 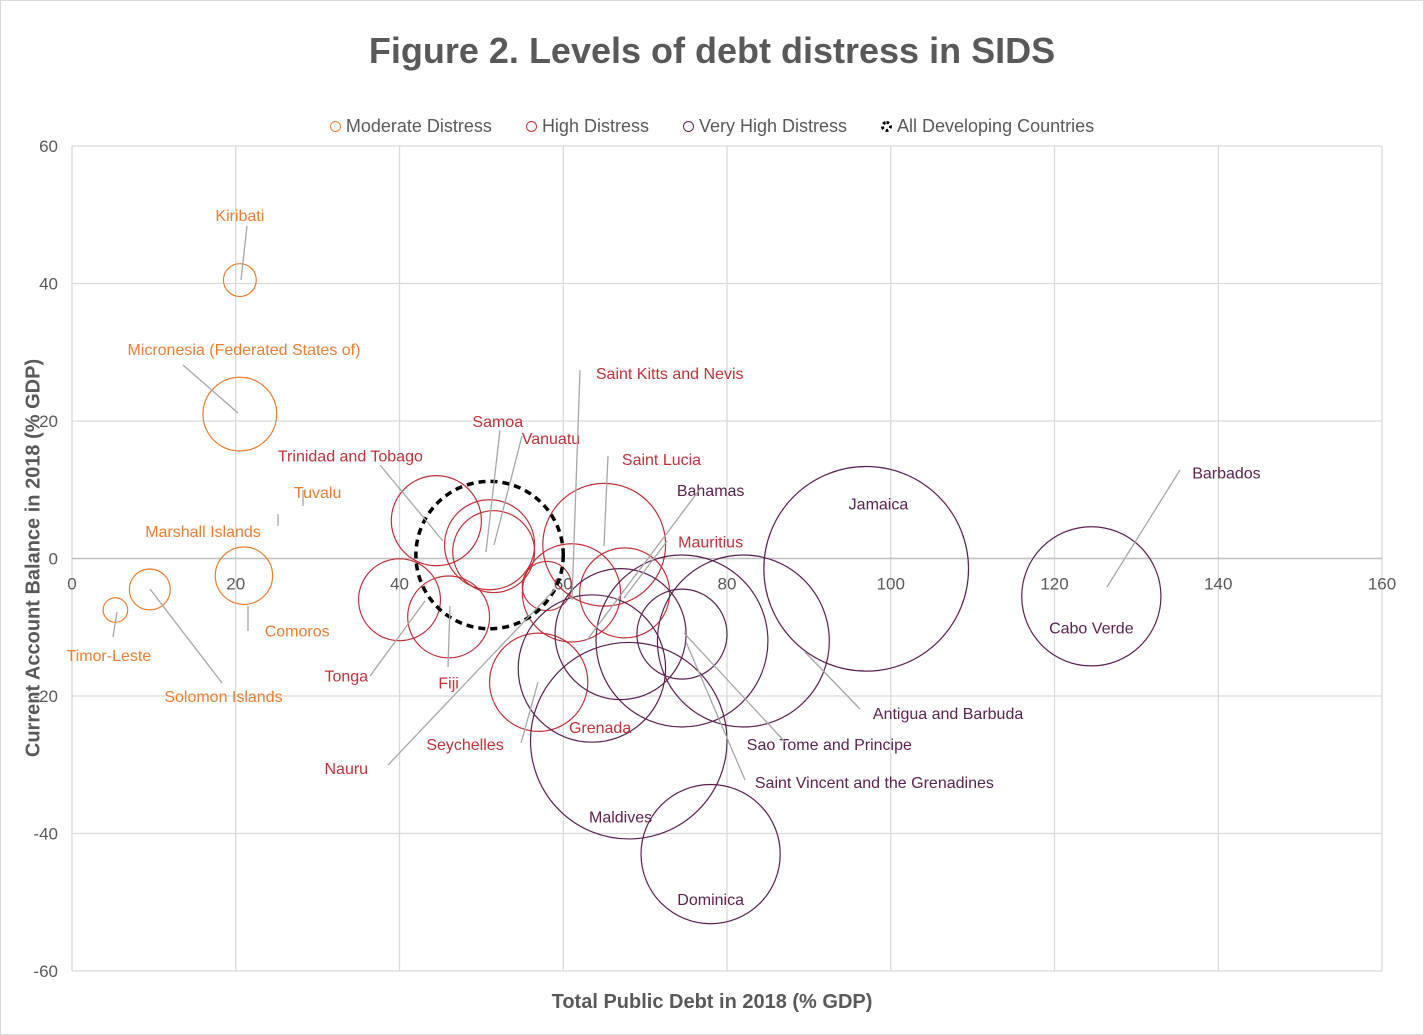 I want to click on y-tick-label--20: -20, so click(x=45, y=696).